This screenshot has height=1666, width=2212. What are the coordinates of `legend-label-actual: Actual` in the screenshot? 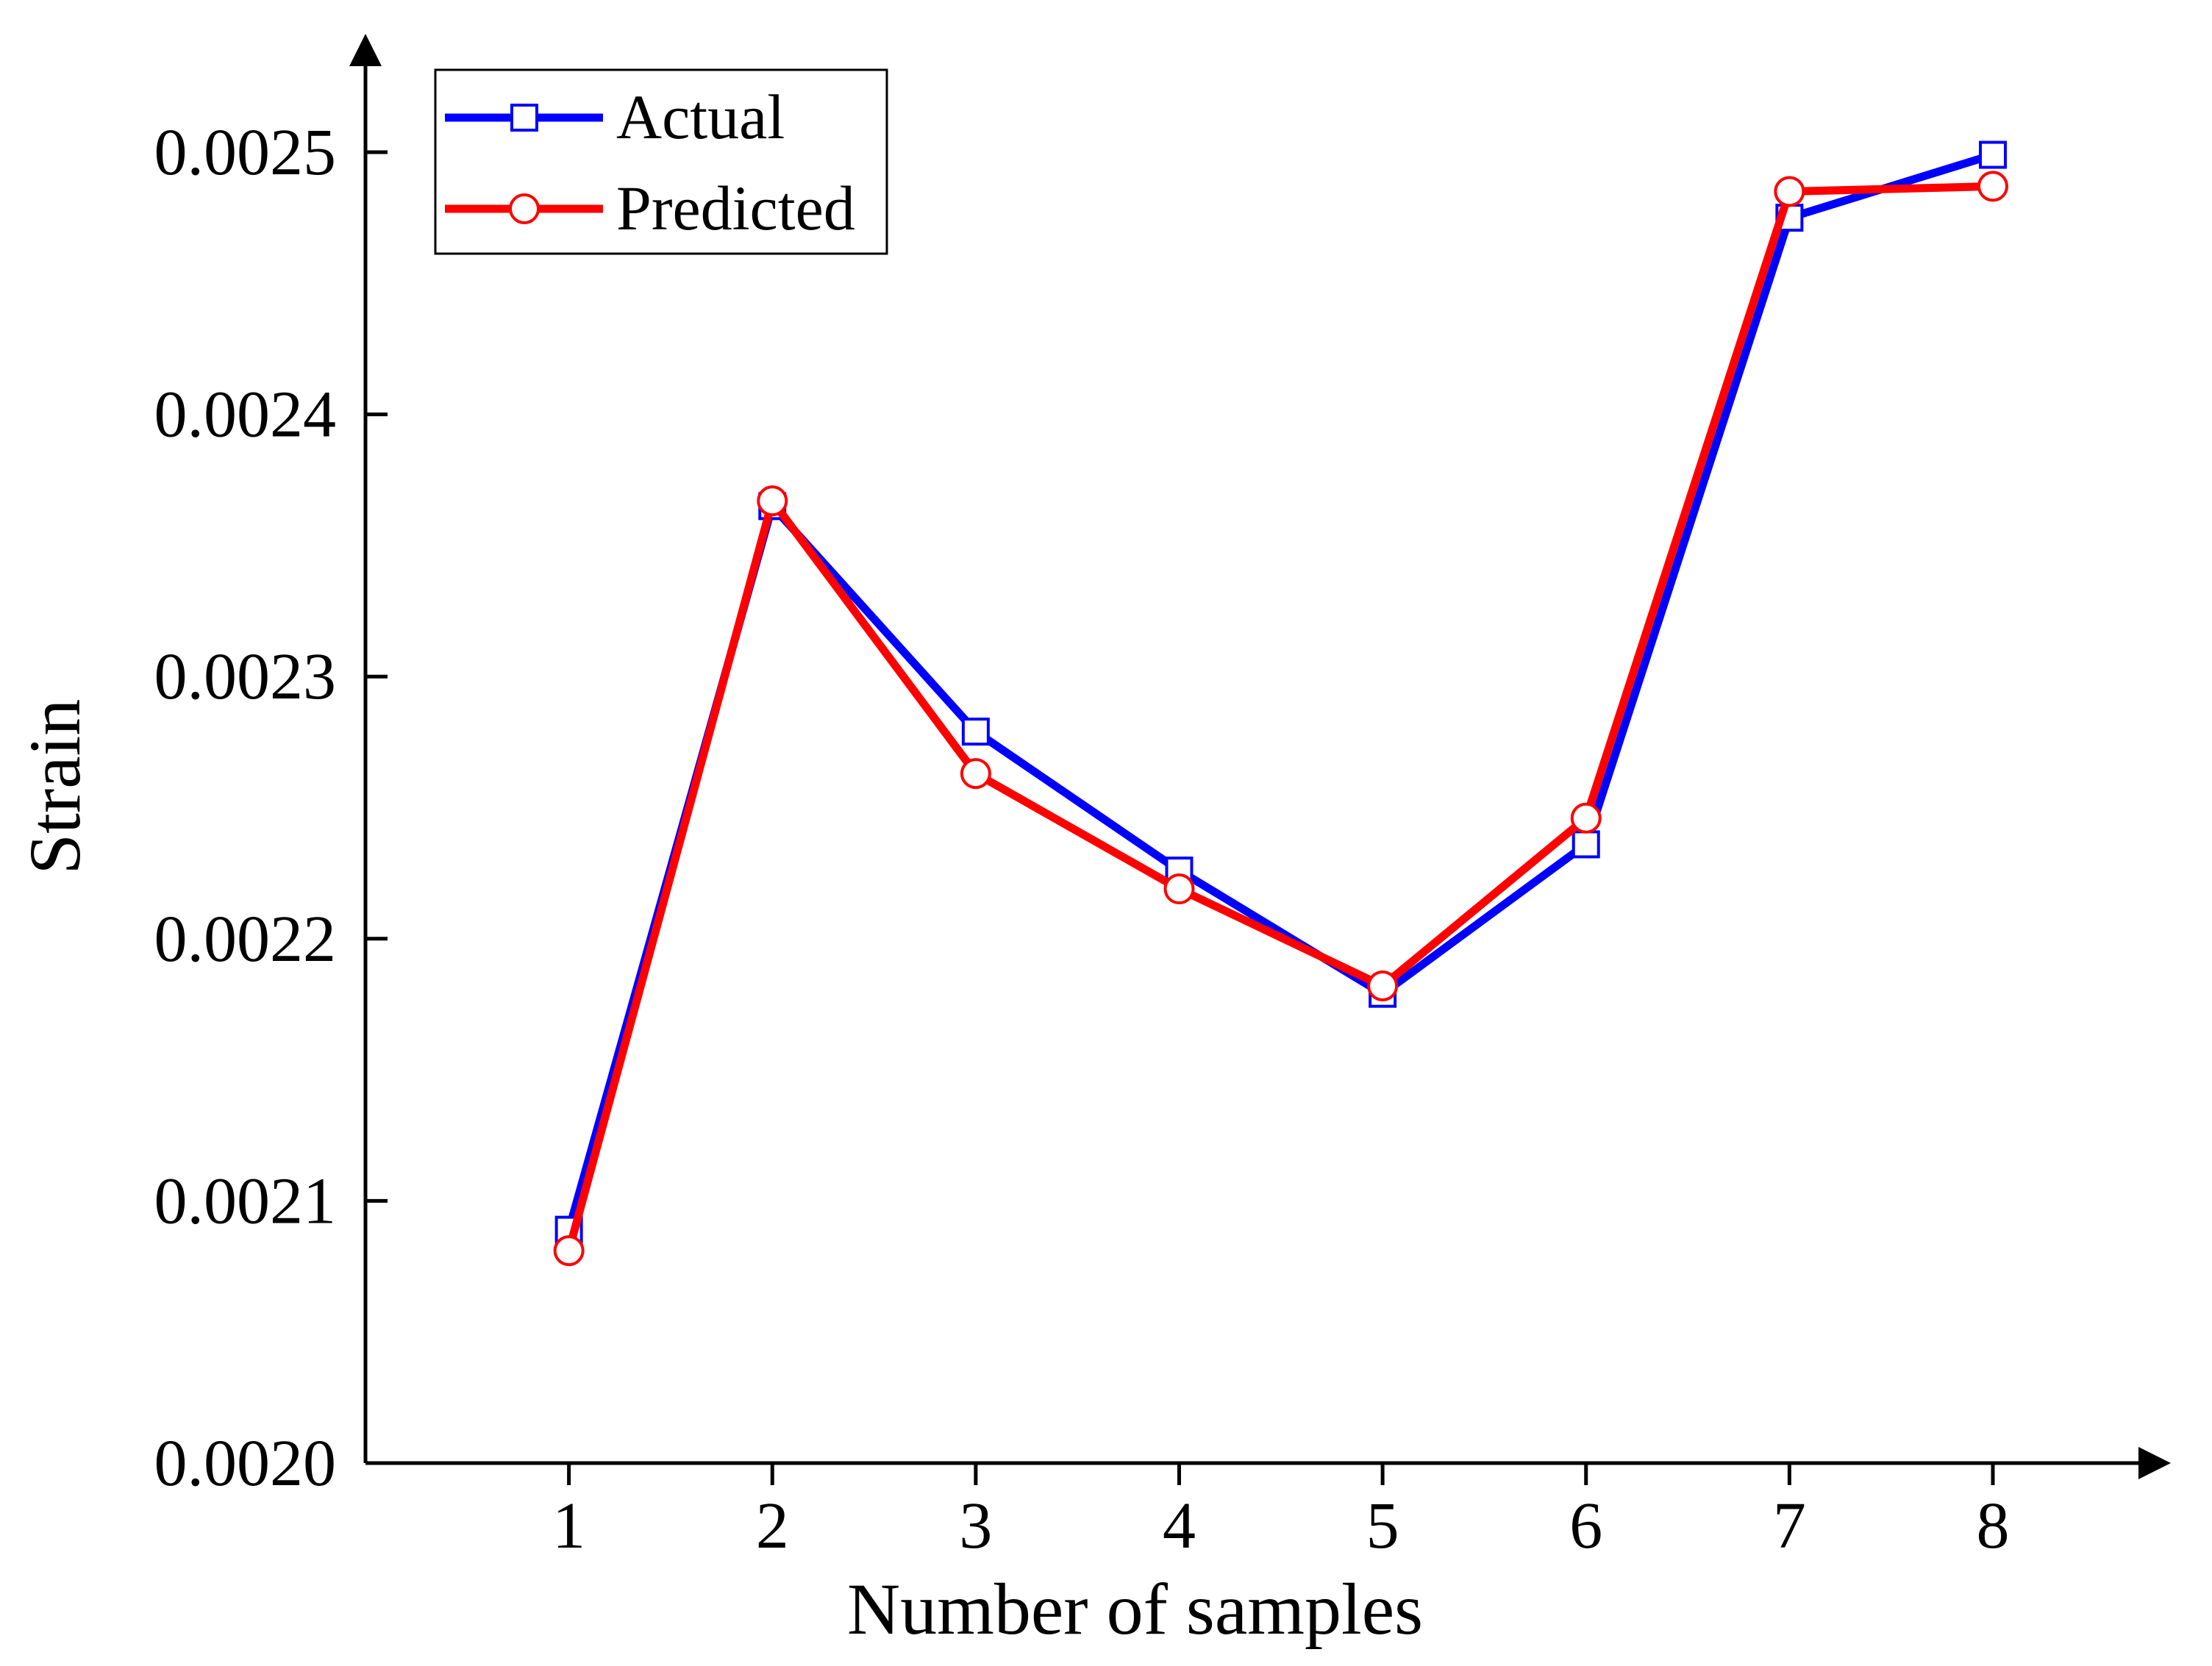 It's located at (700, 117).